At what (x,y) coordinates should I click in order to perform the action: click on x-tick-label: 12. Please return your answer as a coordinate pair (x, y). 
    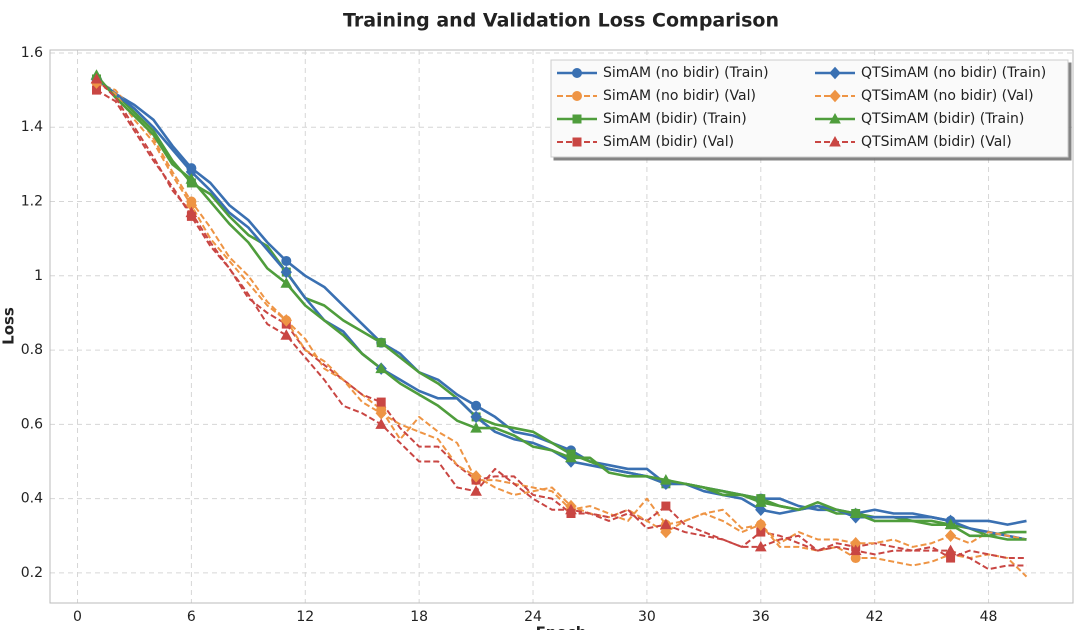
    Looking at the image, I should click on (305, 617).